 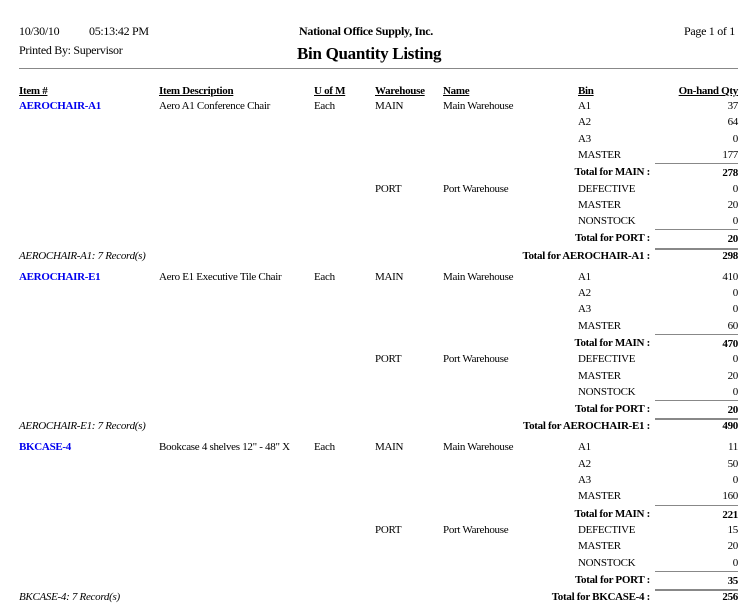 I want to click on warehouse-total-value: 221, so click(x=730, y=514).